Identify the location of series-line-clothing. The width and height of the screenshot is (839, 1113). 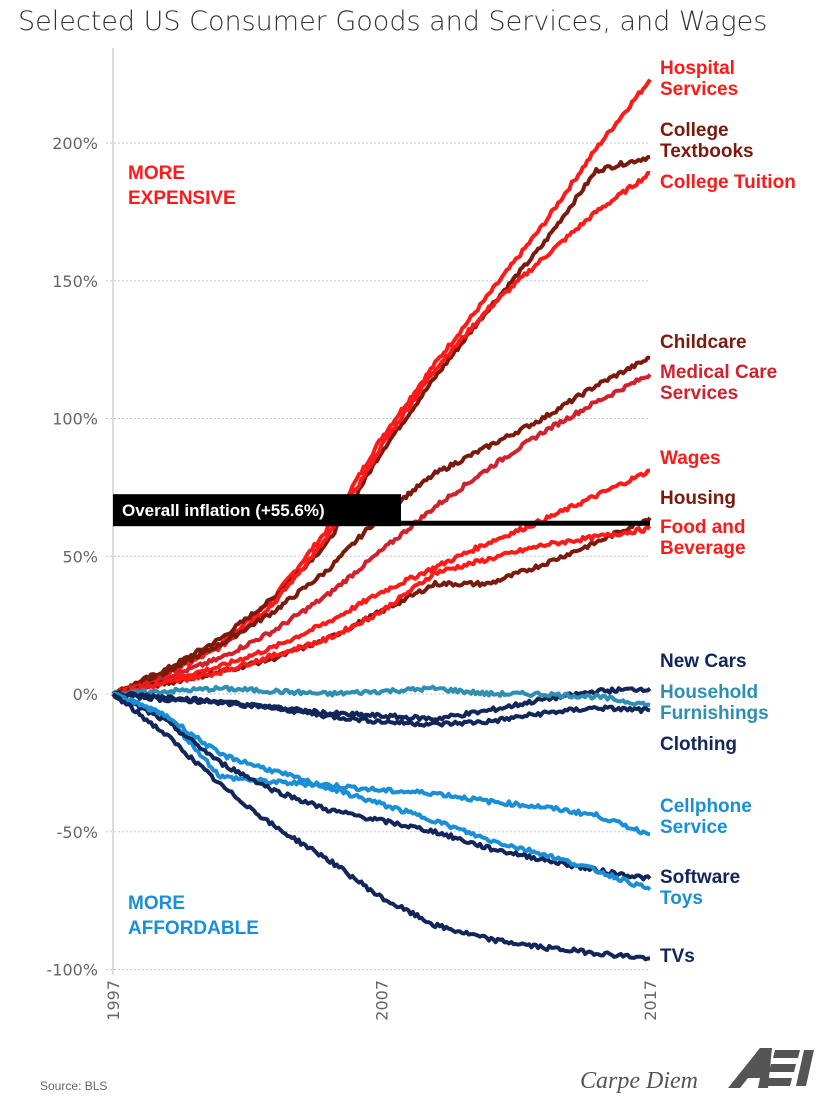
(381, 709).